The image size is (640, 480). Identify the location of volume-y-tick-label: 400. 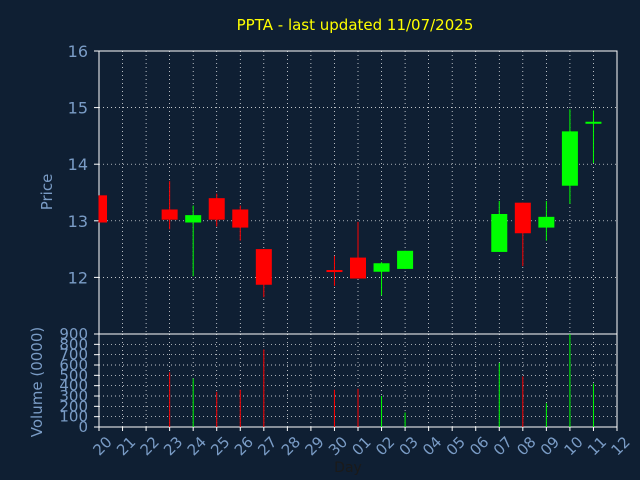
(73, 386).